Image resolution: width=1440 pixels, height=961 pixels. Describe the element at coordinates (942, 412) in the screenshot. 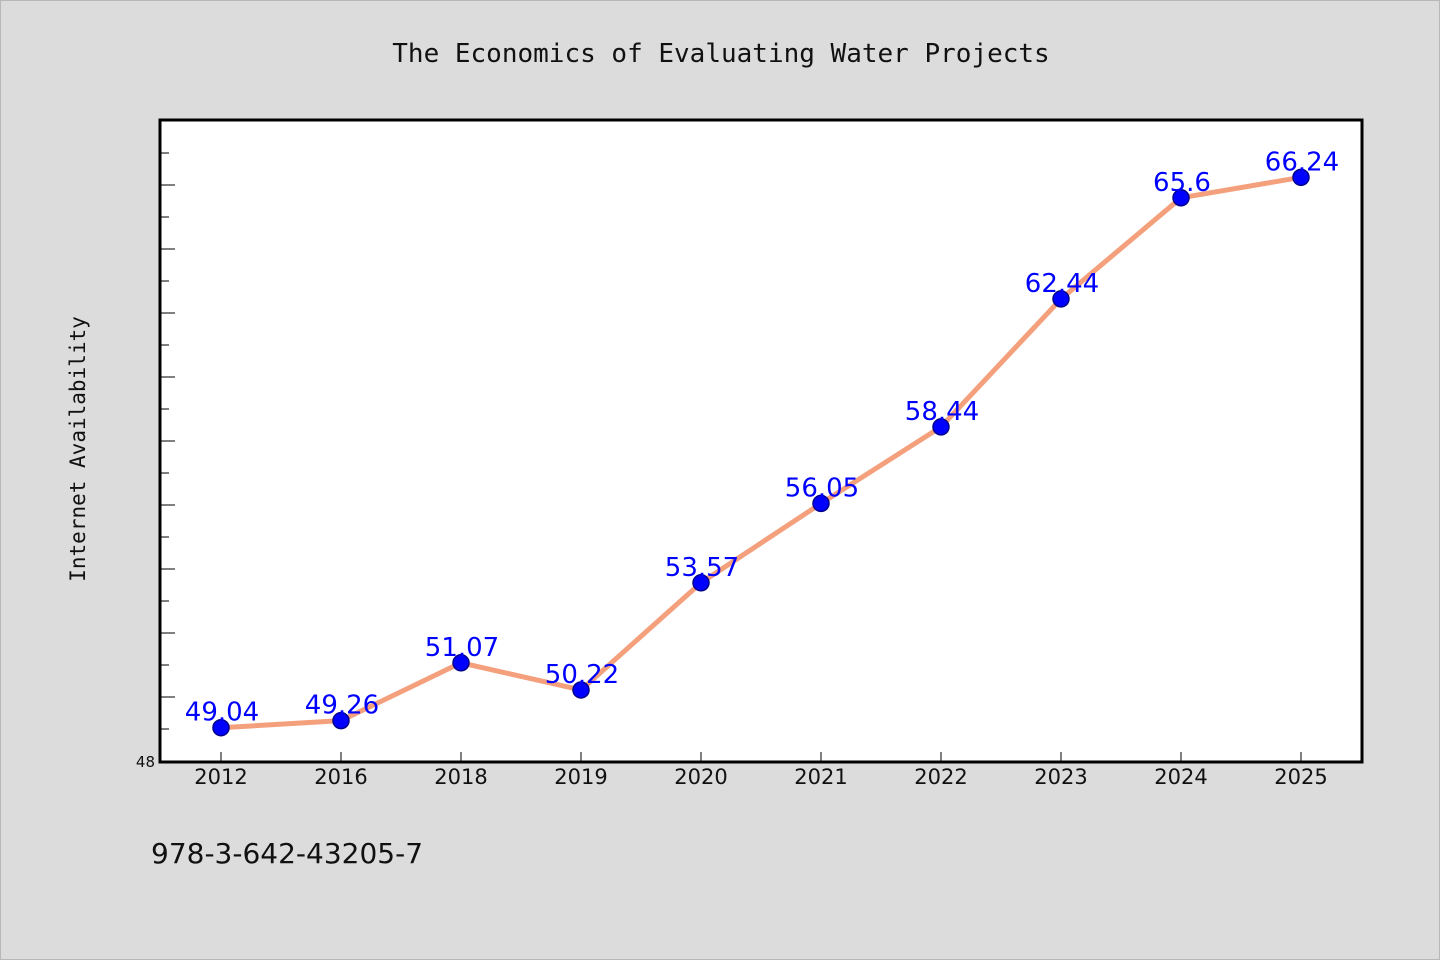

I see `data-label: 58.44` at that location.